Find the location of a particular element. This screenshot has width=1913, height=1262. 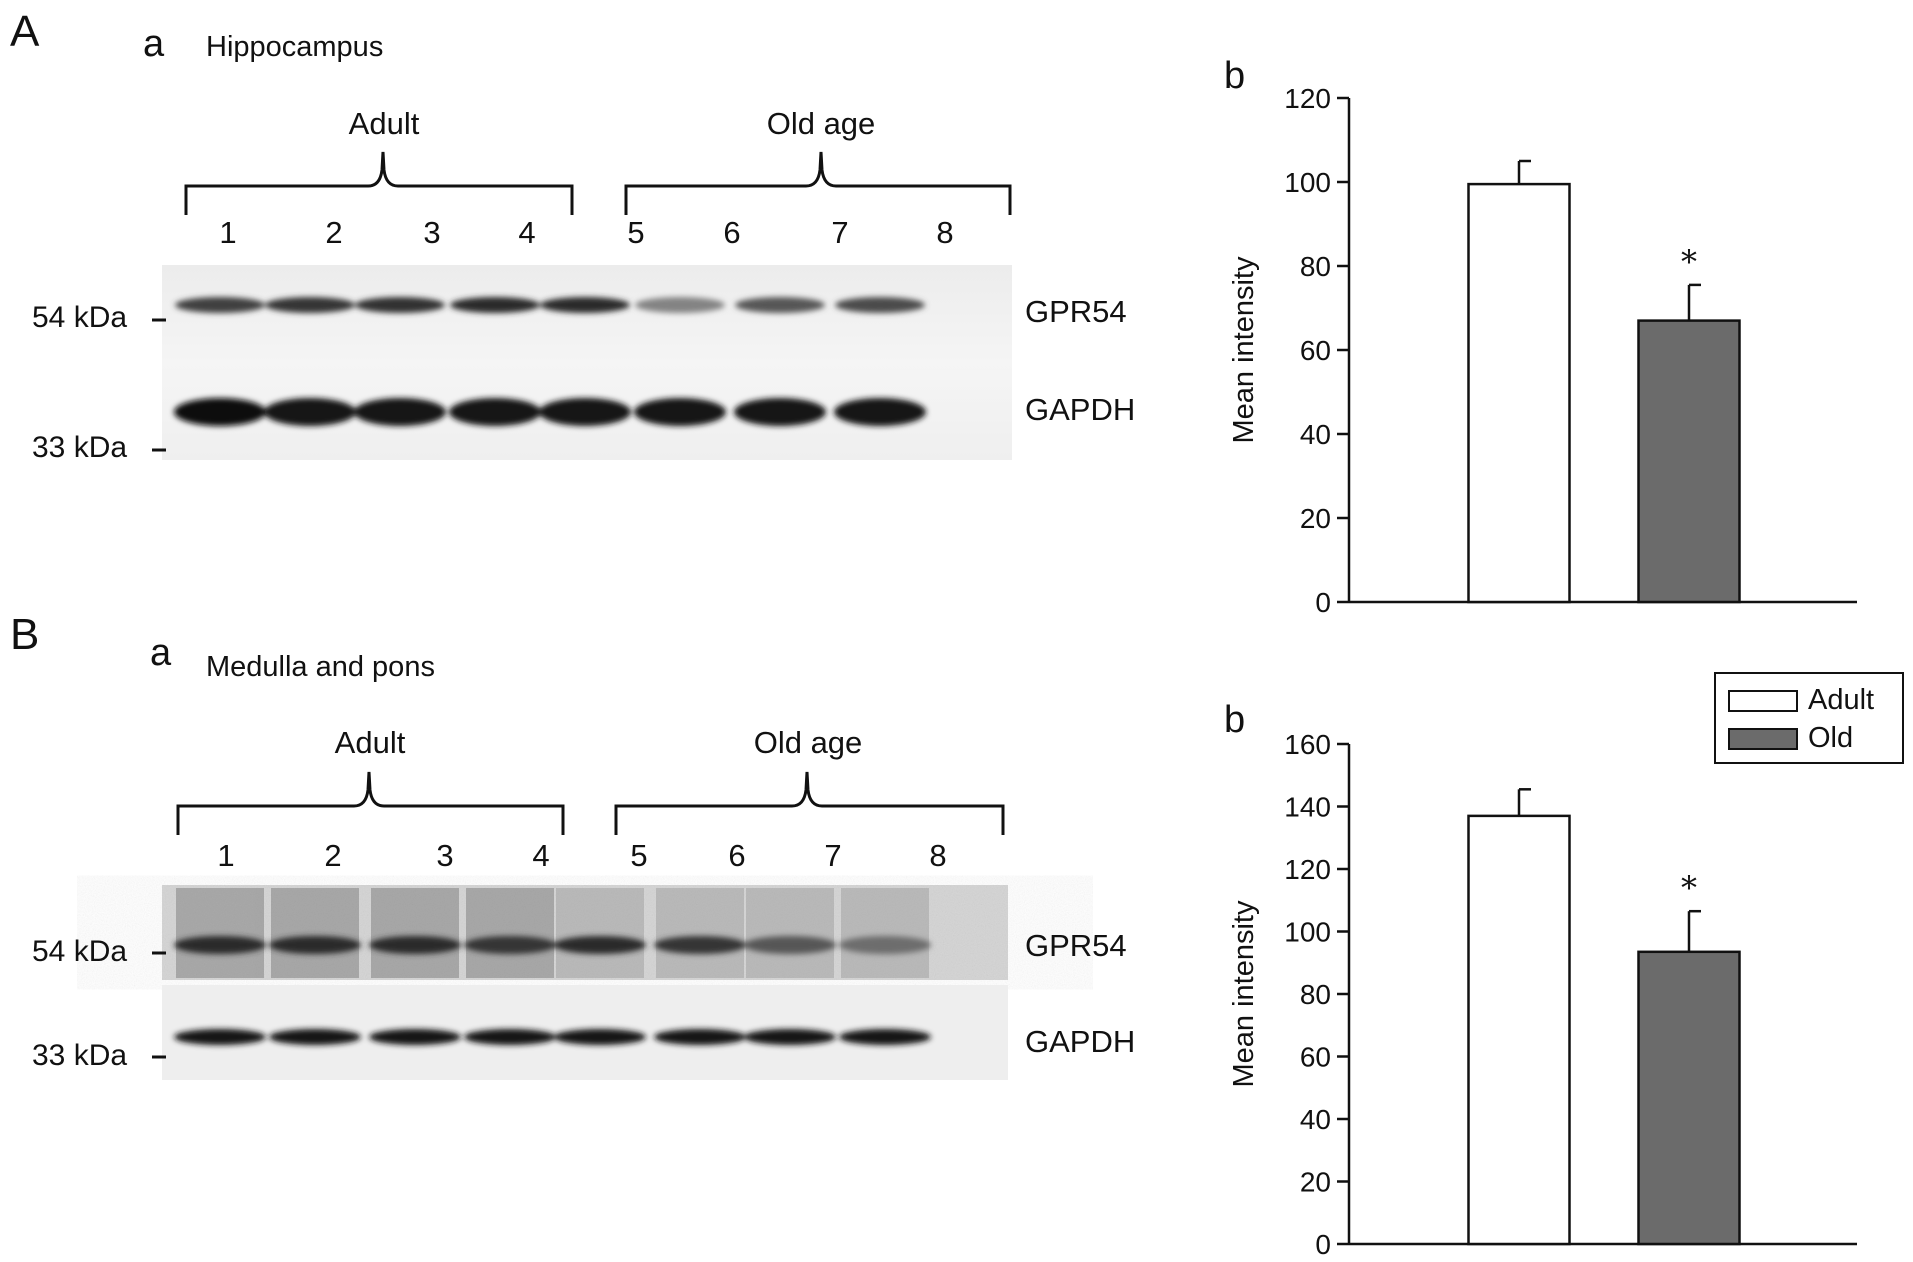

blot-noise-b is located at coordinates (585, 932).